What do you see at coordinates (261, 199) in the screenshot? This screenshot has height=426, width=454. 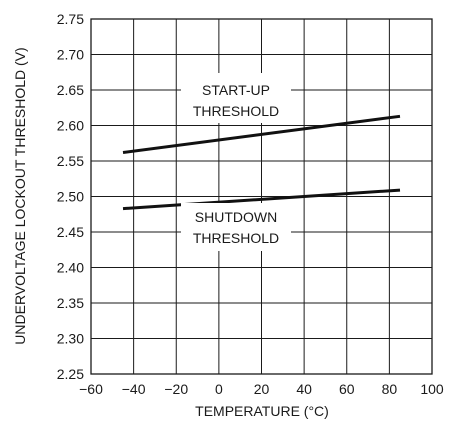 I see `shutdown-threshold-line` at bounding box center [261, 199].